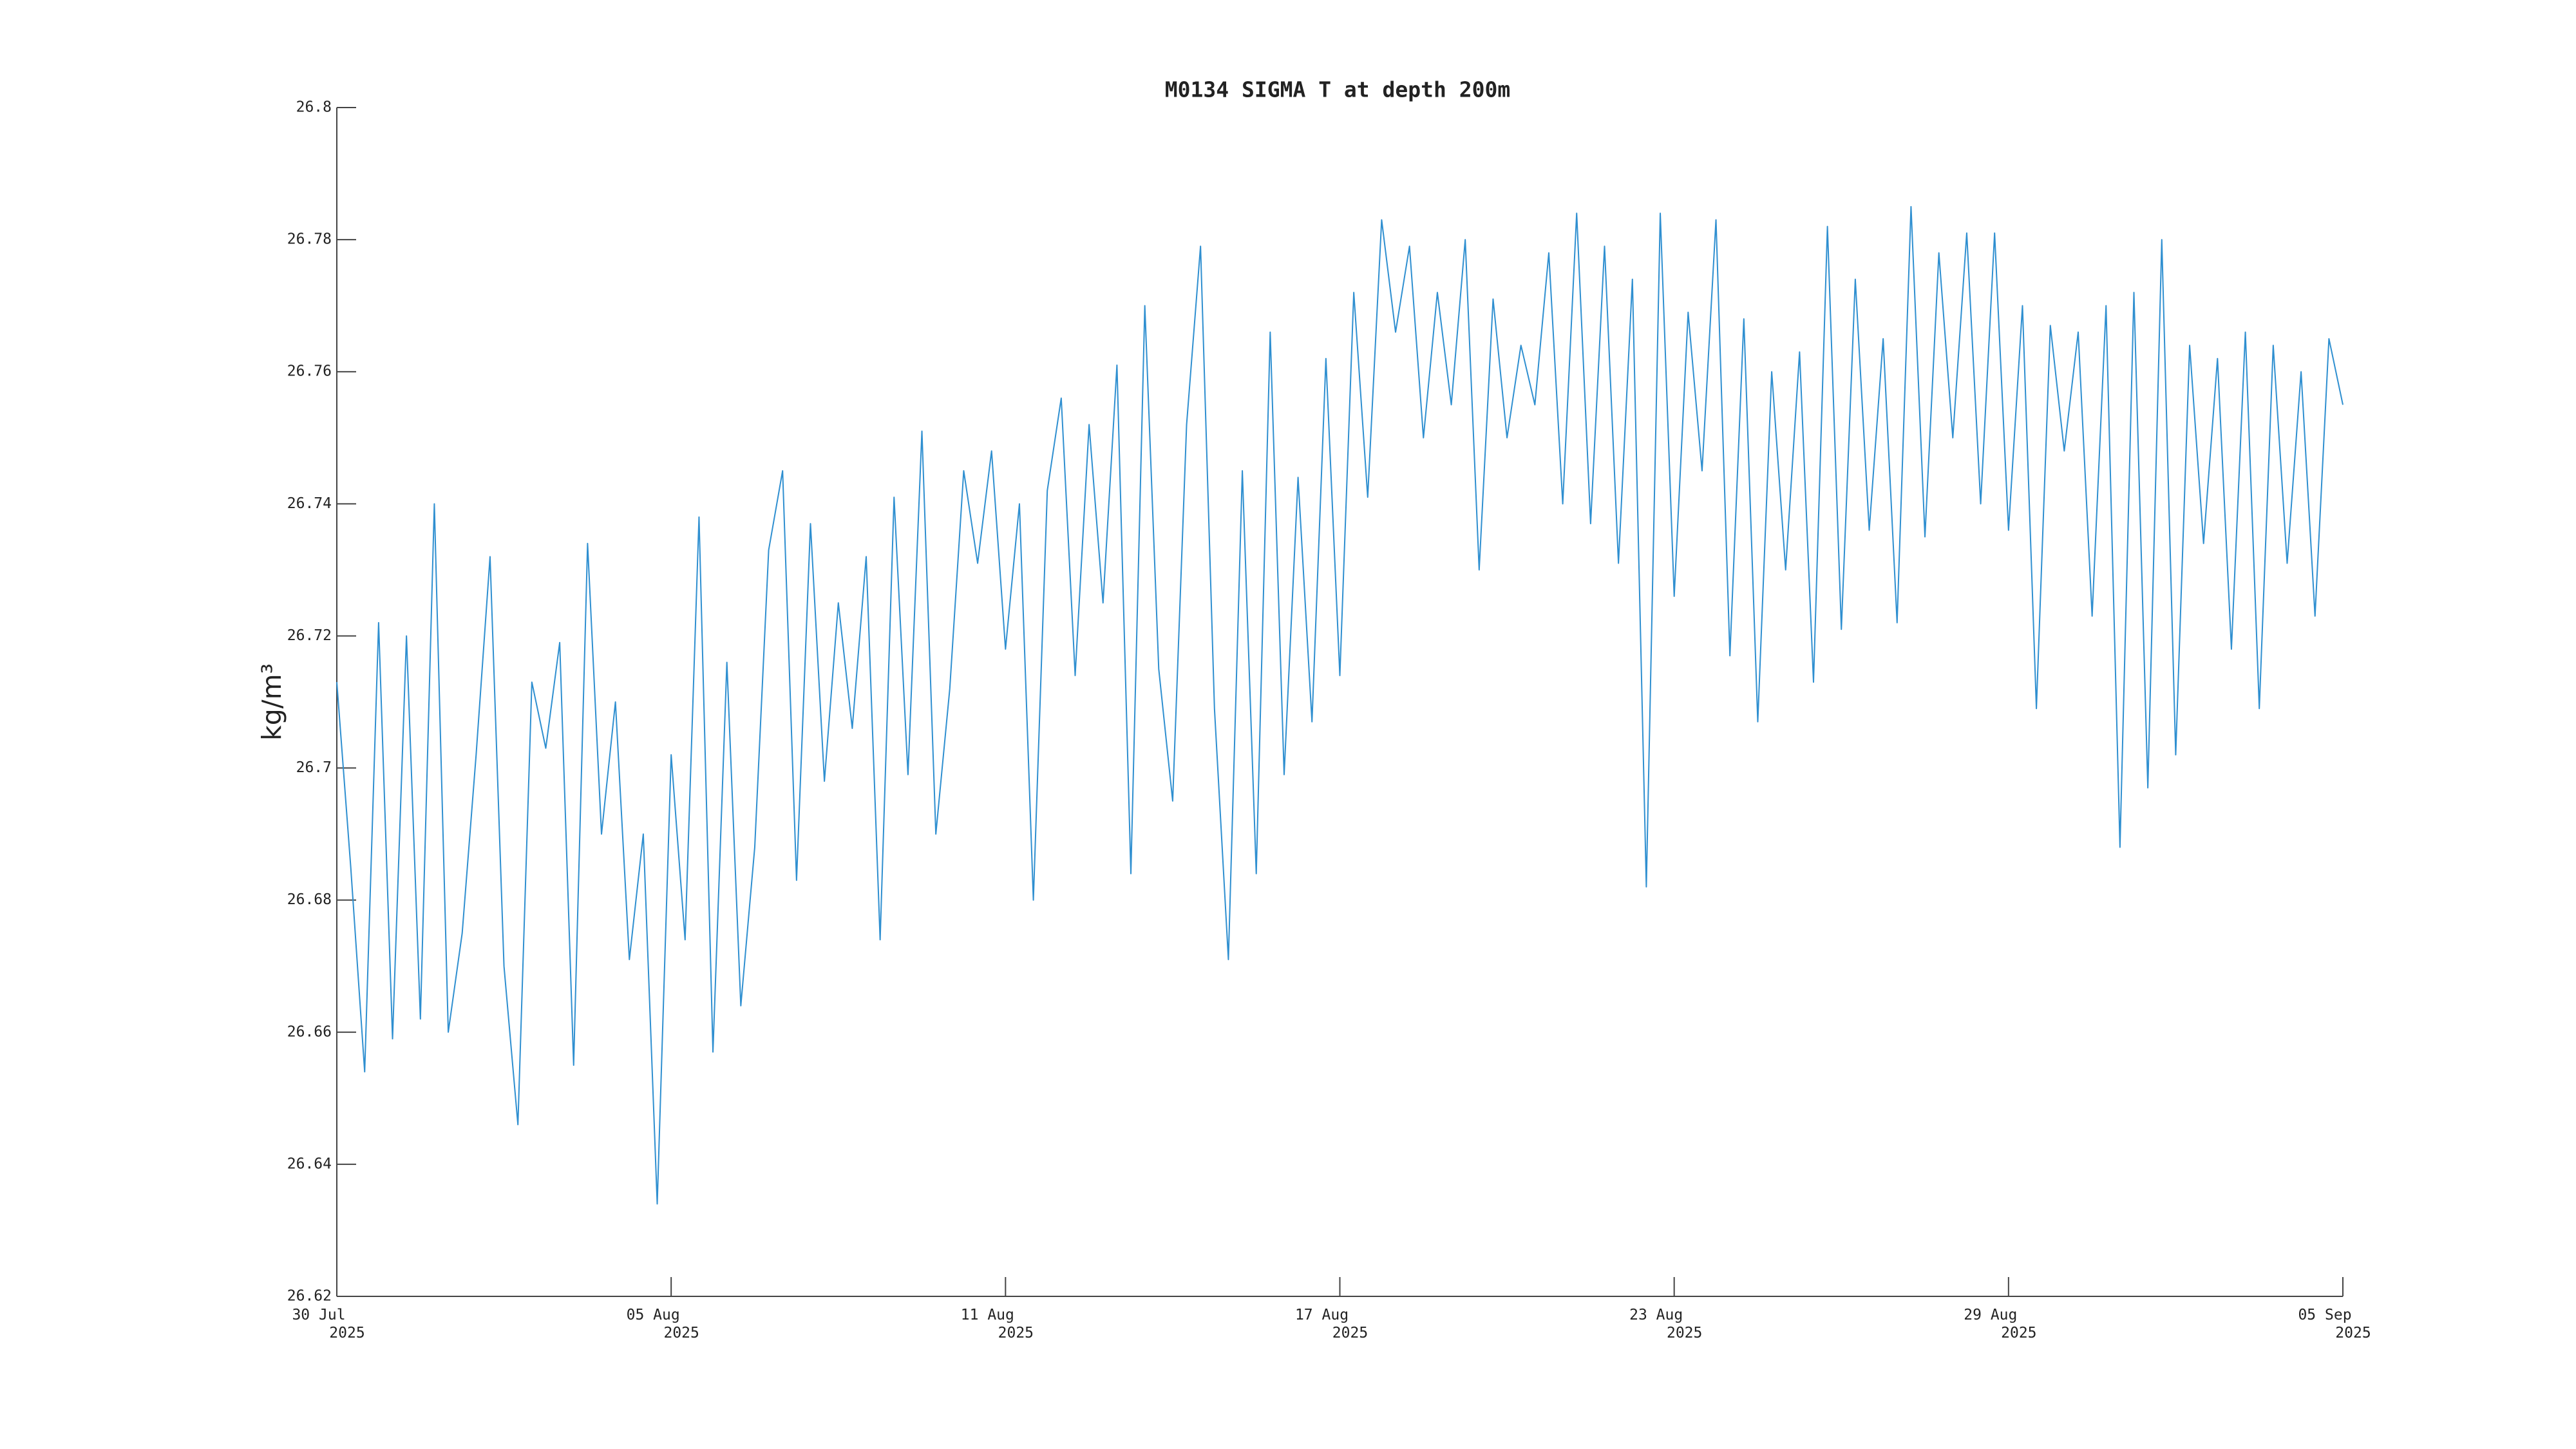 Image resolution: width=2576 pixels, height=1449 pixels. Describe the element at coordinates (309, 1163) in the screenshot. I see `y-tick-label: 26.64` at that location.